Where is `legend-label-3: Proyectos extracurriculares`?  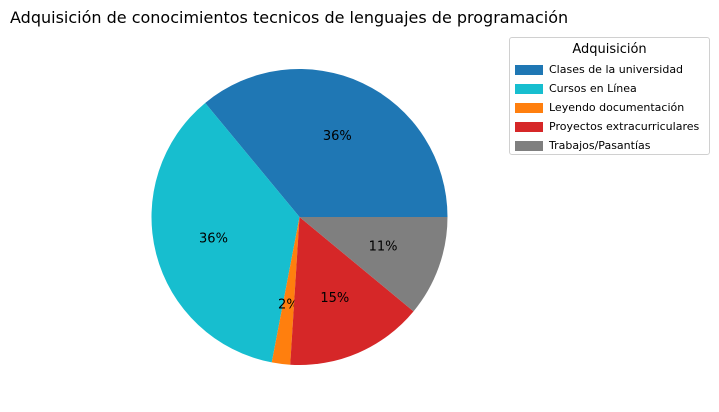
legend-label-3: Proyectos extracurriculares is located at coordinates (624, 126).